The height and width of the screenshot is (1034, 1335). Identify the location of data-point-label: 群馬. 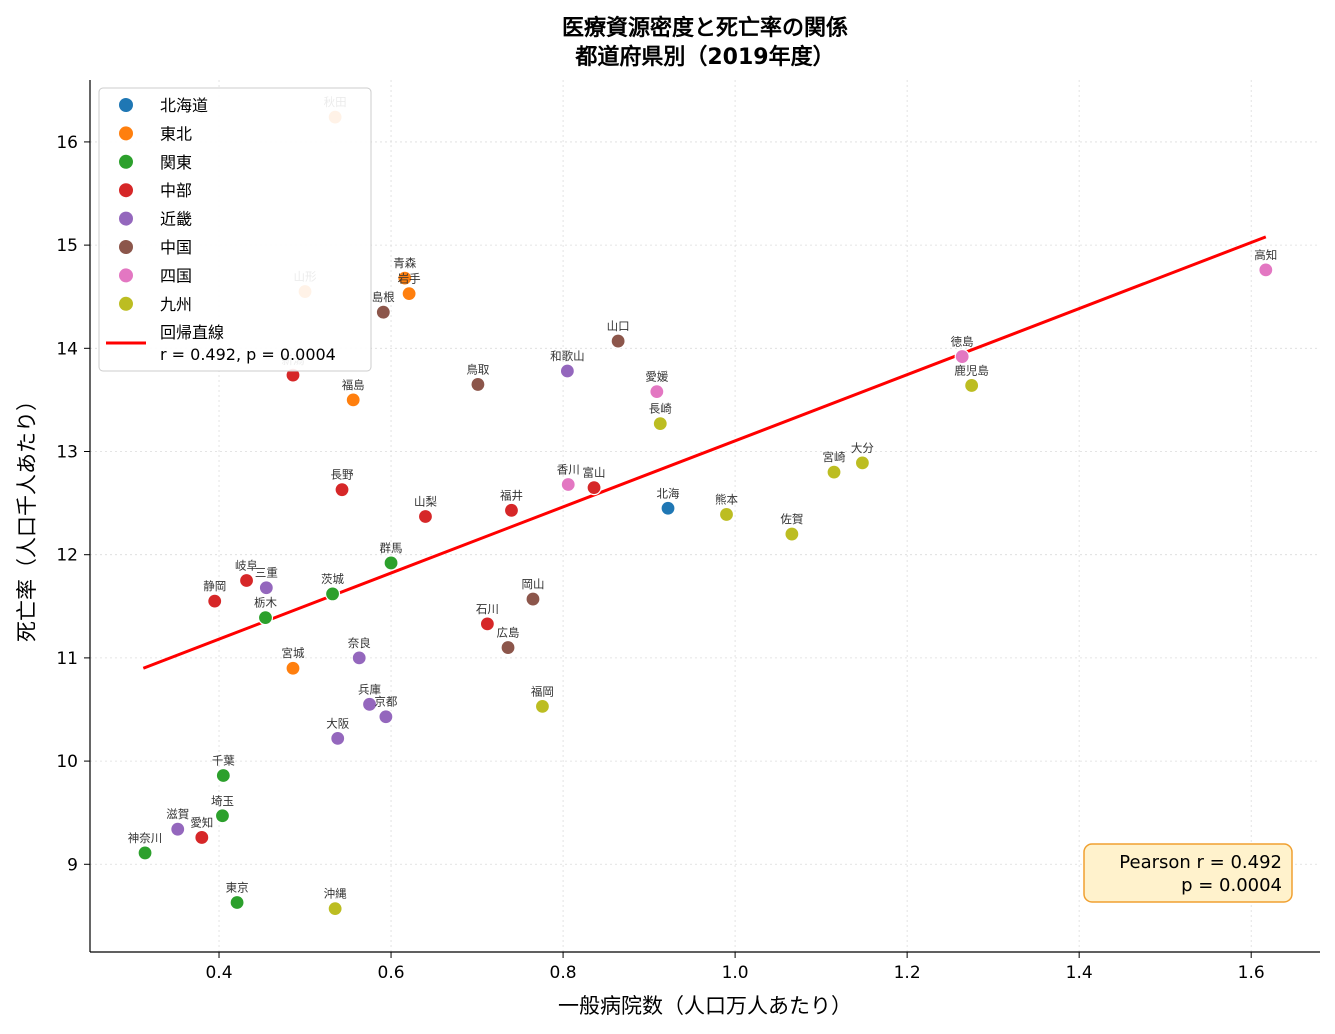
(391, 548).